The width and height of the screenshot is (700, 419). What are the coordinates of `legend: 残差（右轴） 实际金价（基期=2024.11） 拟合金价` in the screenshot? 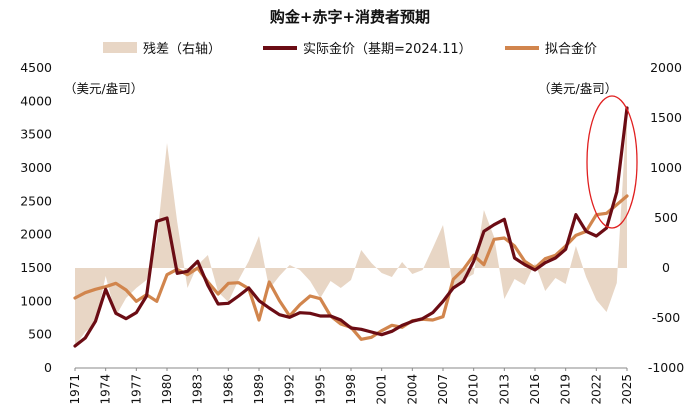 It's located at (350, 48).